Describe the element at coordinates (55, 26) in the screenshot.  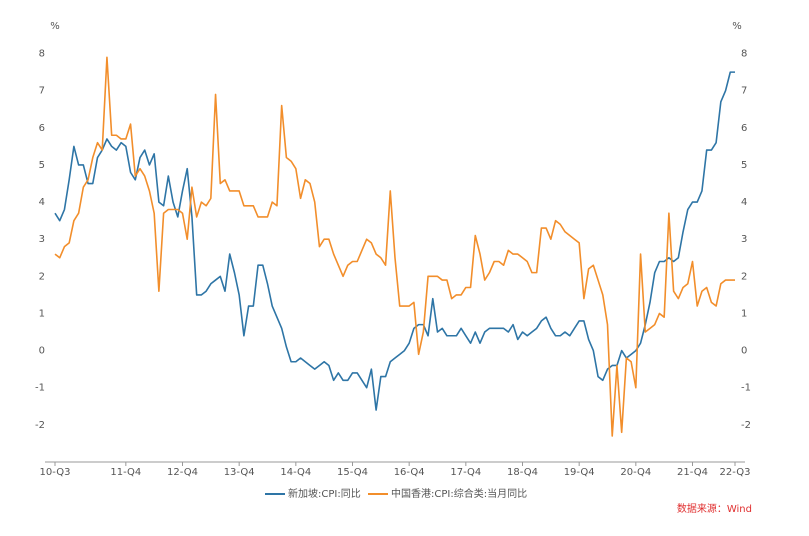
I see `y-unit: %` at that location.